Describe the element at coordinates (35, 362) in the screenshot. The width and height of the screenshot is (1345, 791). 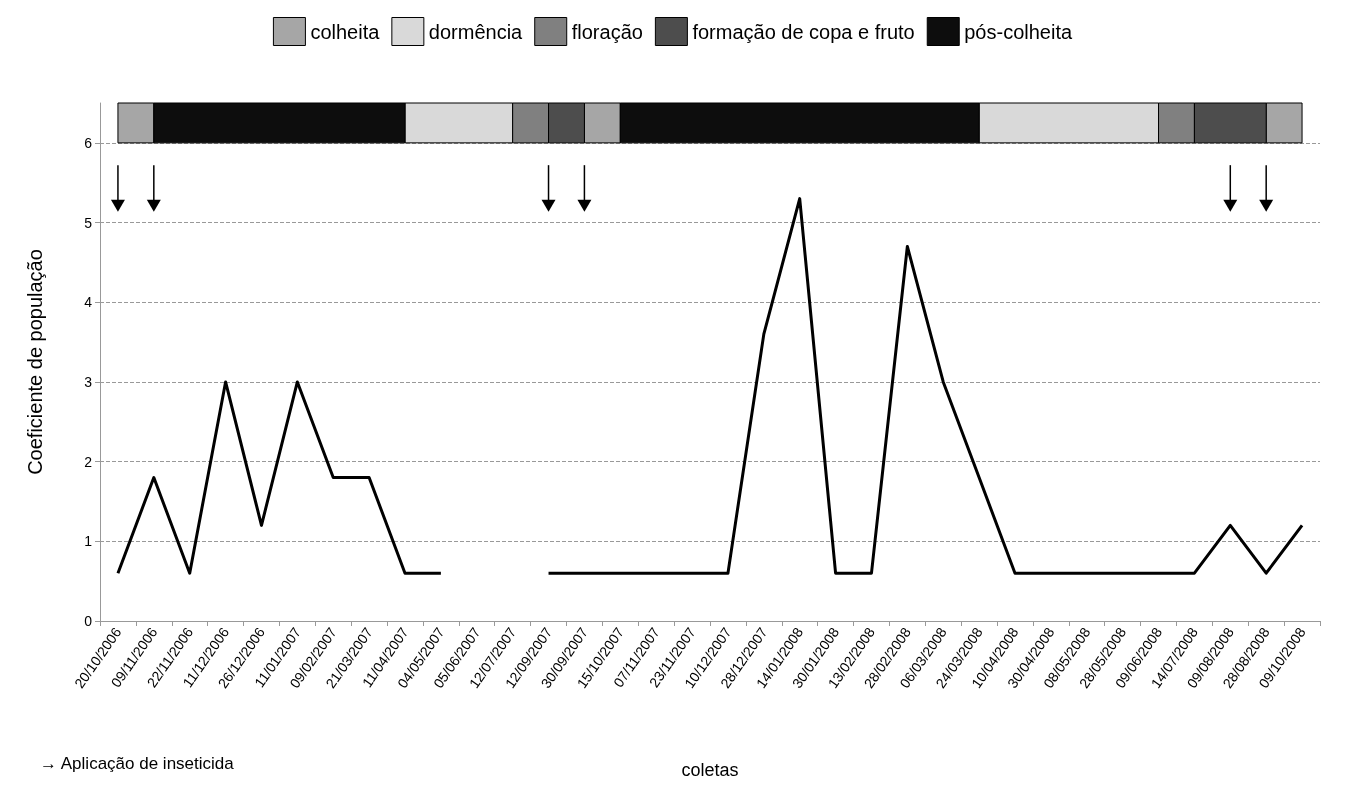
I see `y-axis-title: Coeficiente de população` at that location.